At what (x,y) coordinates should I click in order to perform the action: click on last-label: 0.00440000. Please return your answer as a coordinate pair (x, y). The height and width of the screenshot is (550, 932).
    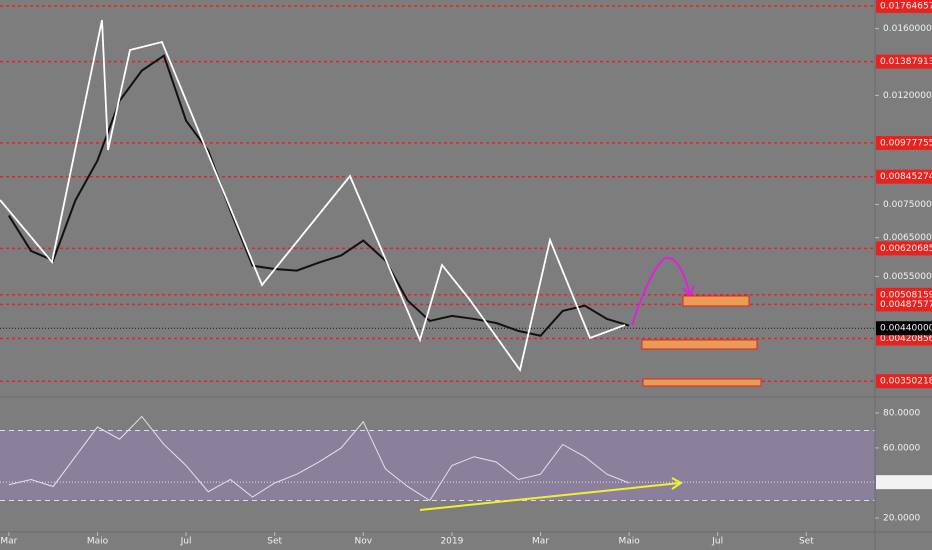
    Looking at the image, I should click on (906, 329).